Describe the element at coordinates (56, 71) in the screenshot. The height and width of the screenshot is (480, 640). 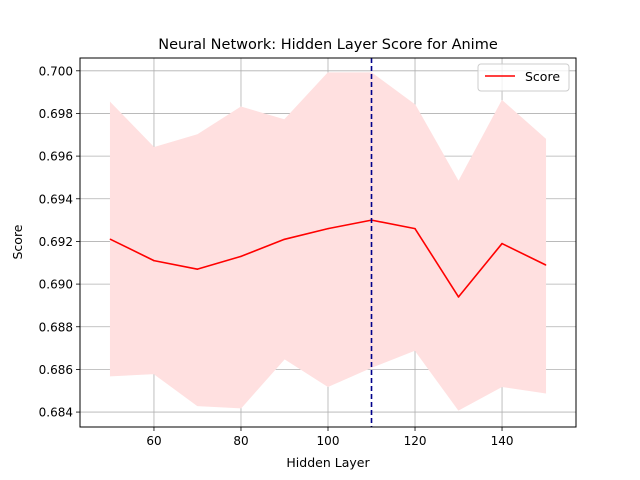
I see `y-tick-label-8: 0.700` at that location.